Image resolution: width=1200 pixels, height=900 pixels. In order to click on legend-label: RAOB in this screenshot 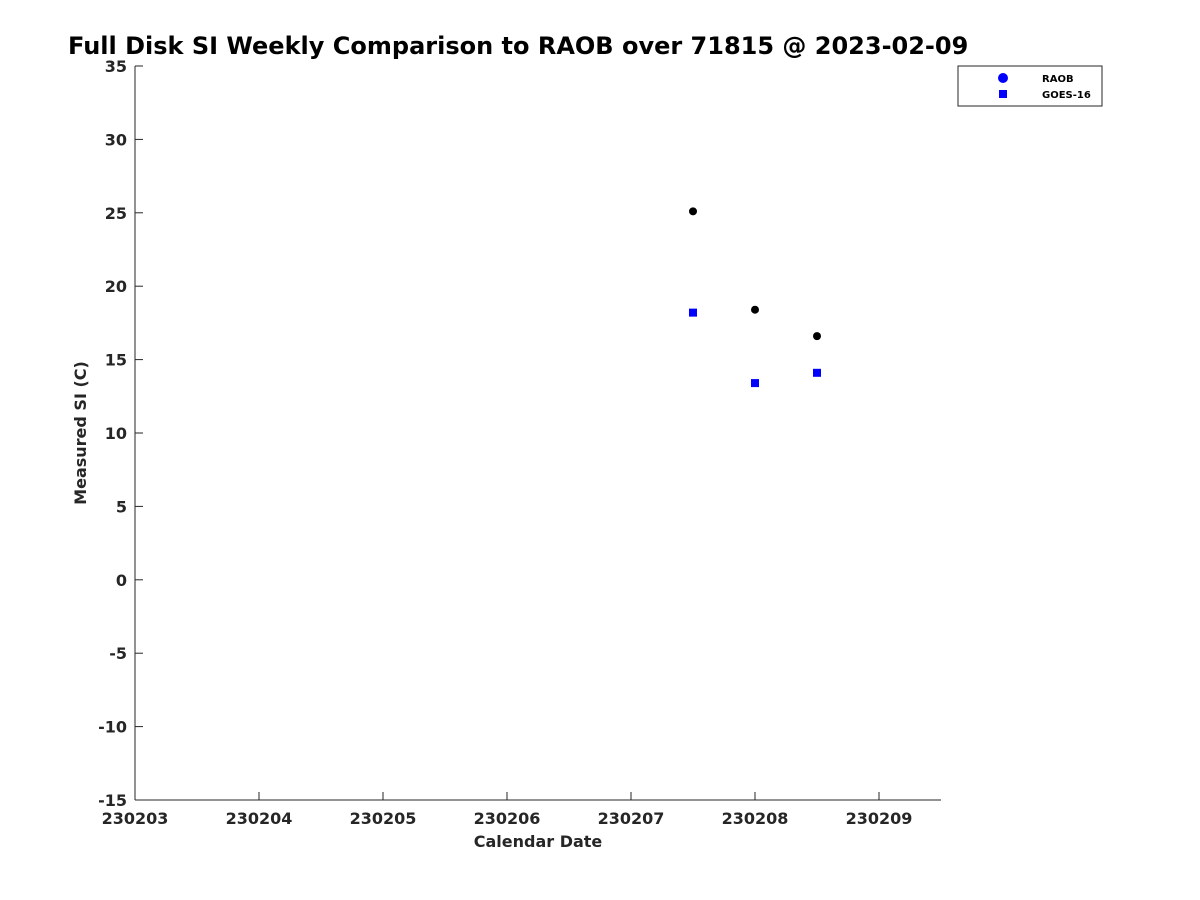, I will do `click(1058, 79)`.